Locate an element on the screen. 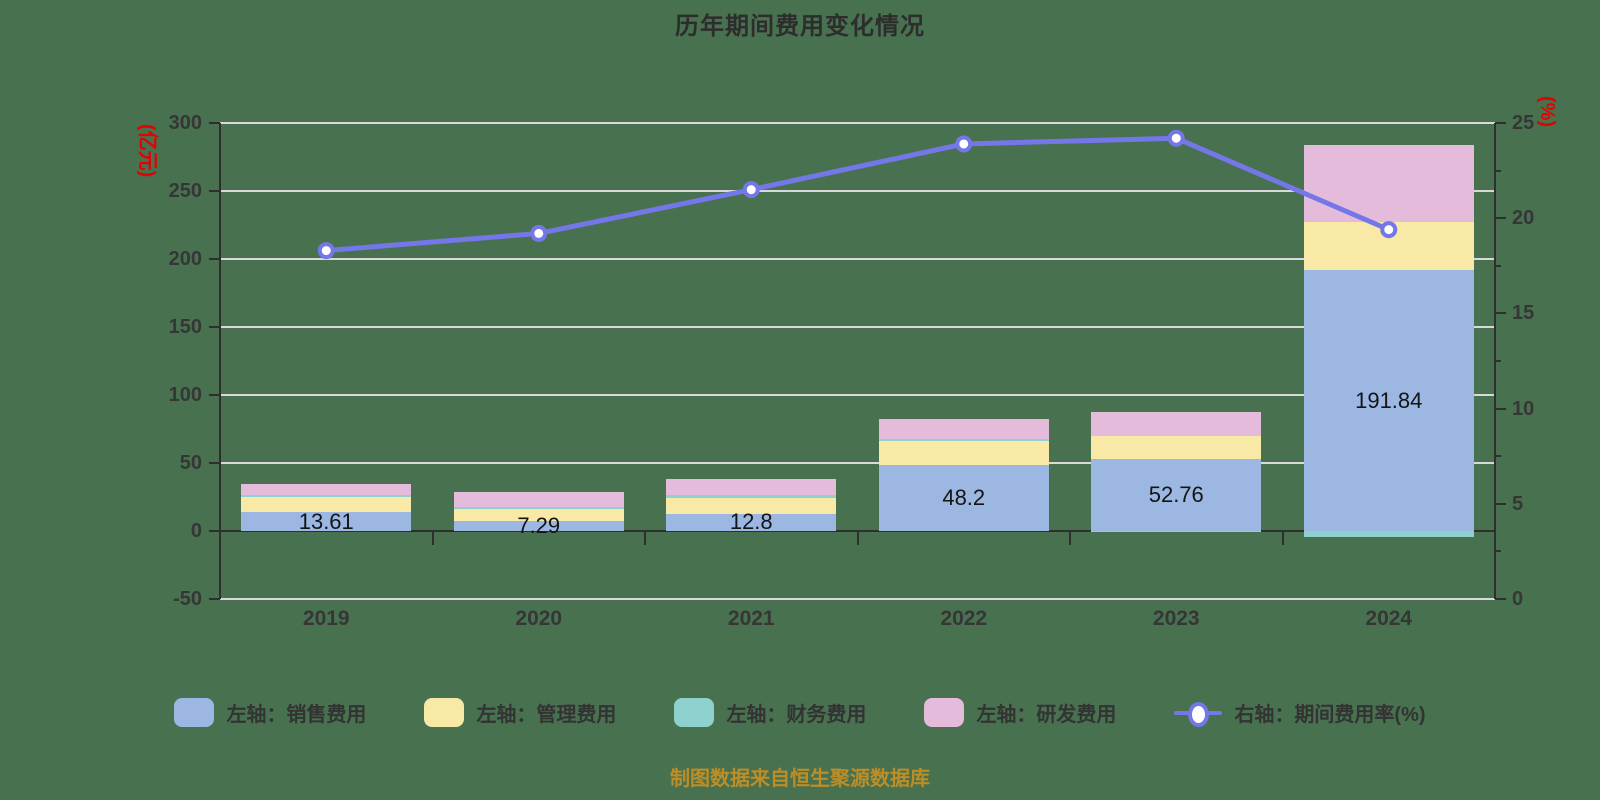 Image resolution: width=1600 pixels, height=800 pixels. bar-value-label: 13.61 is located at coordinates (326, 521).